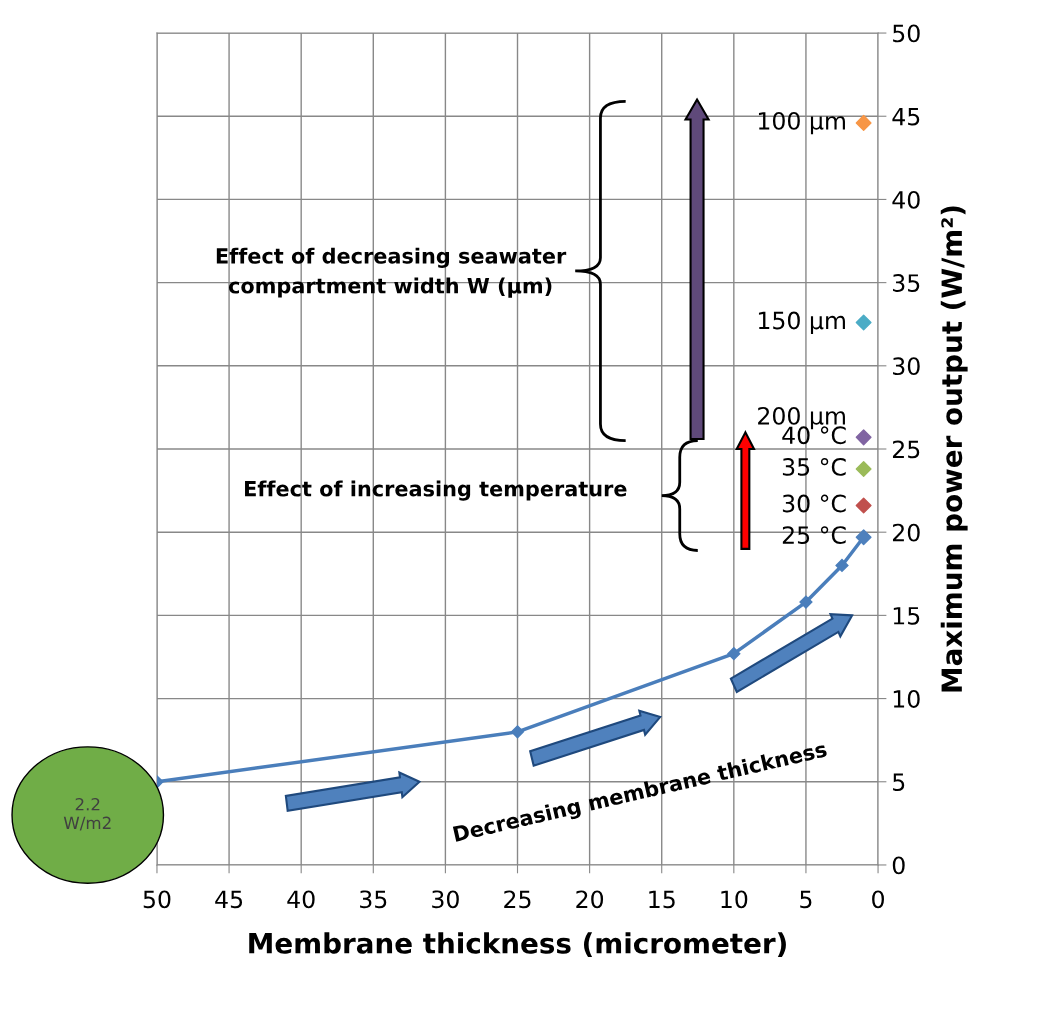 The height and width of the screenshot is (1020, 1057). I want to click on x-tick-label: 25, so click(517, 899).